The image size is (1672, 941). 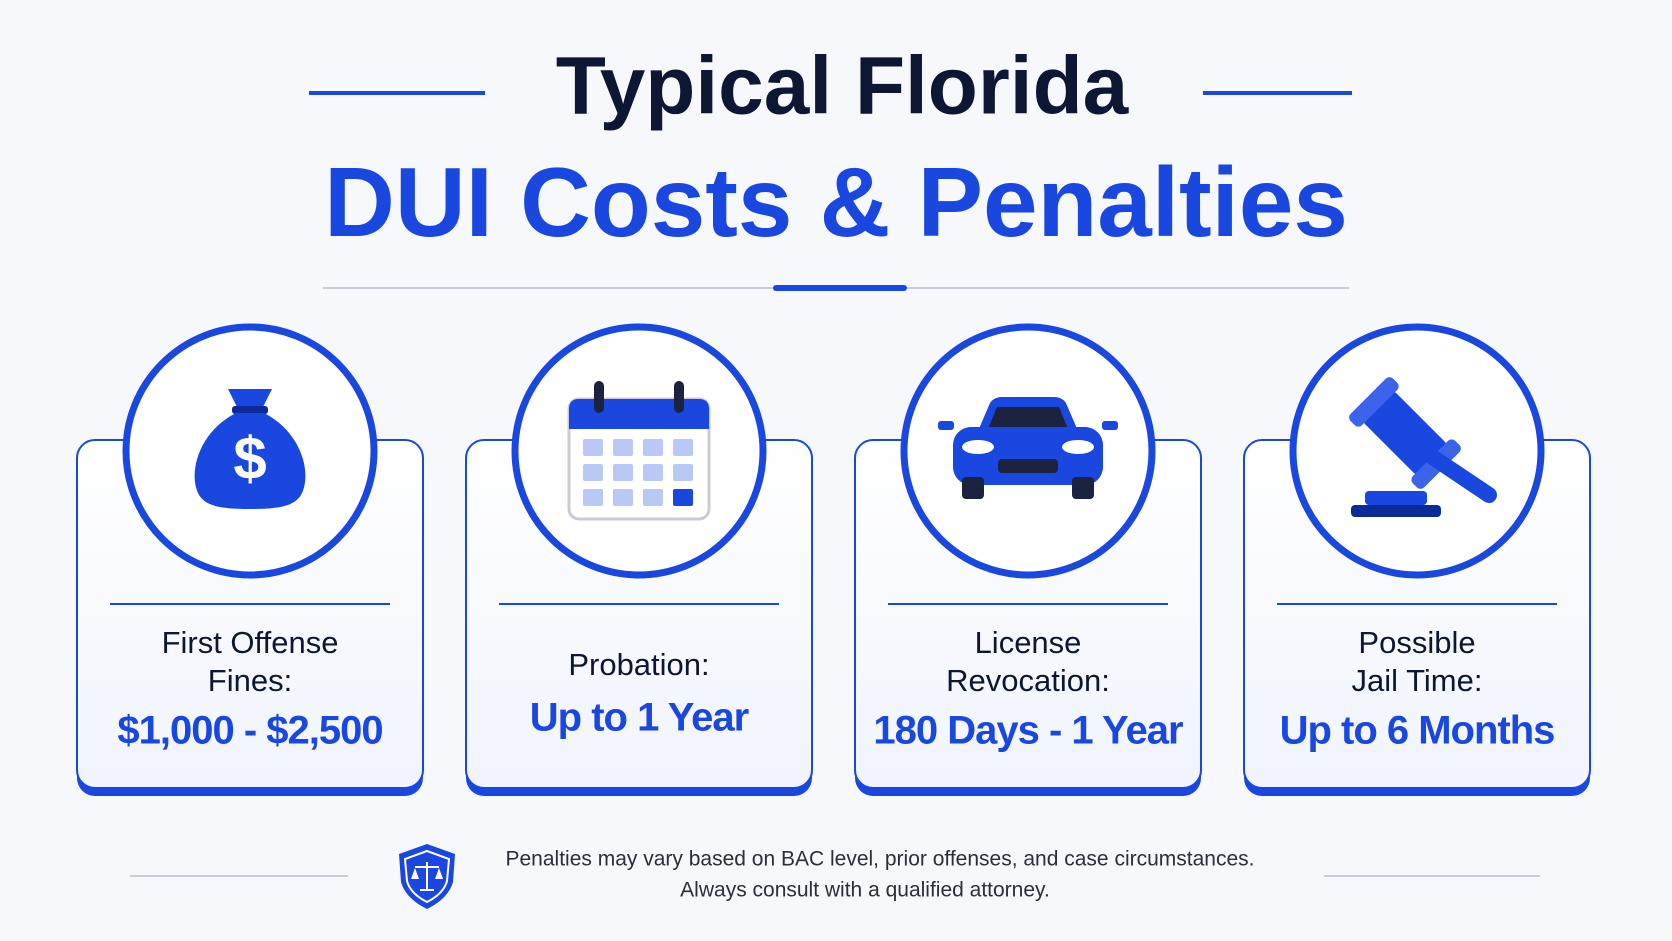 What do you see at coordinates (1374, 402) in the screenshot?
I see `gavel-cap` at bounding box center [1374, 402].